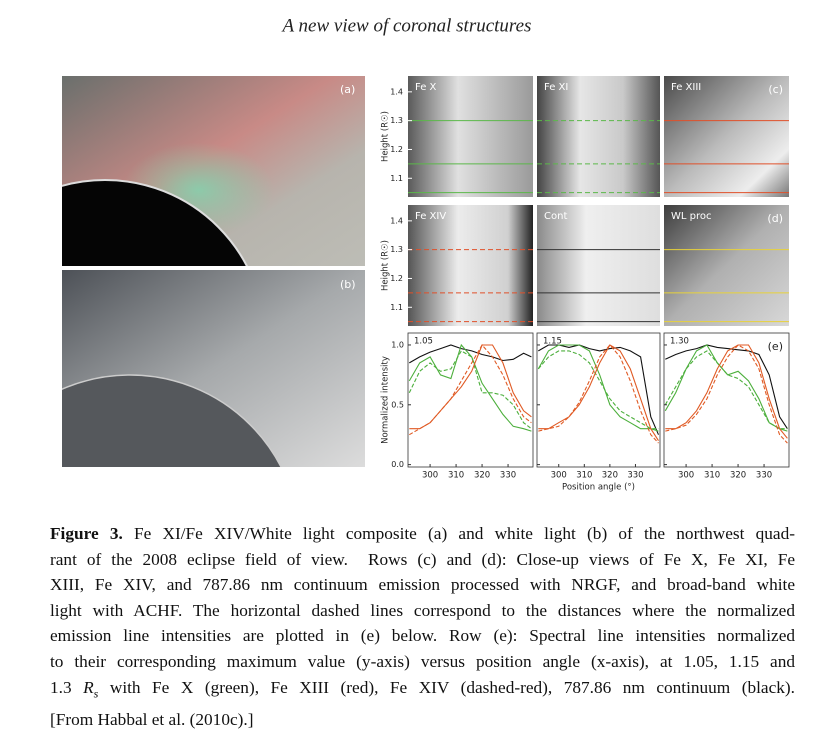  Describe the element at coordinates (152, 719) in the screenshot. I see `caption-line: [From Habbal et al. (2010c).]` at that location.